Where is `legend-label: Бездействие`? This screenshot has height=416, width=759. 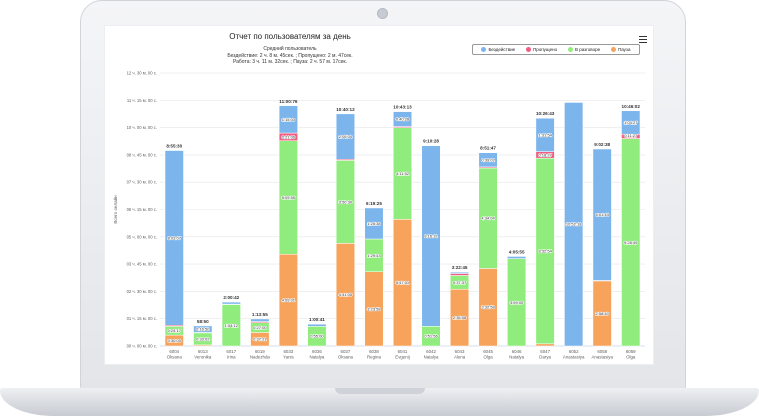
legend-label: Бездействие is located at coordinates (502, 49).